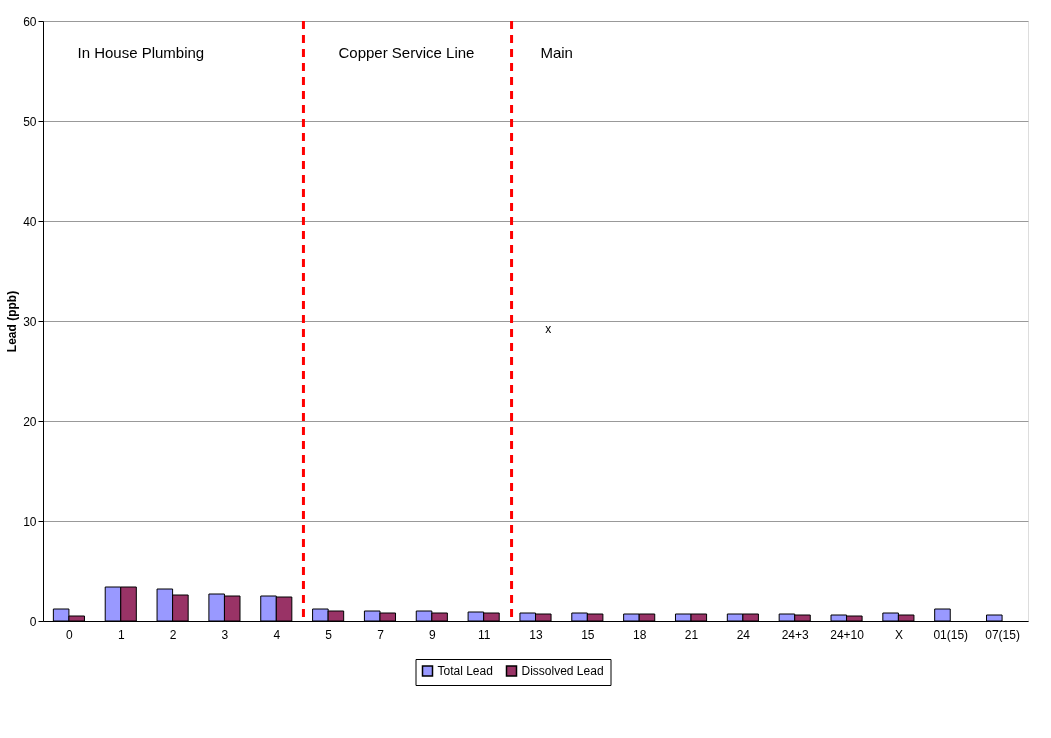  I want to click on y-tick-label: 20, so click(30, 421).